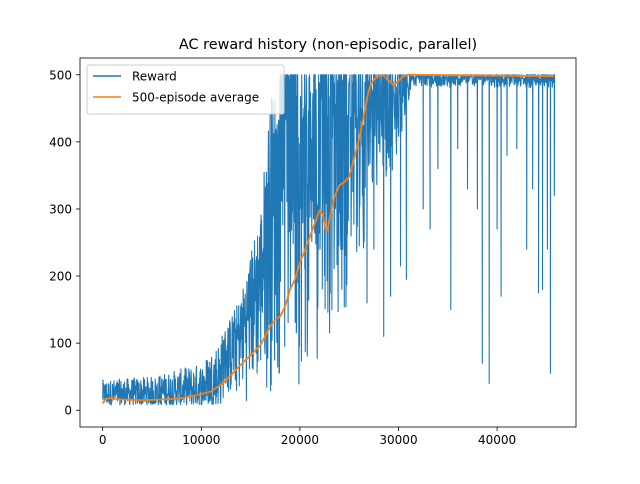 The width and height of the screenshot is (640, 484). Describe the element at coordinates (60, 142) in the screenshot. I see `y-tick-label: 400` at that location.